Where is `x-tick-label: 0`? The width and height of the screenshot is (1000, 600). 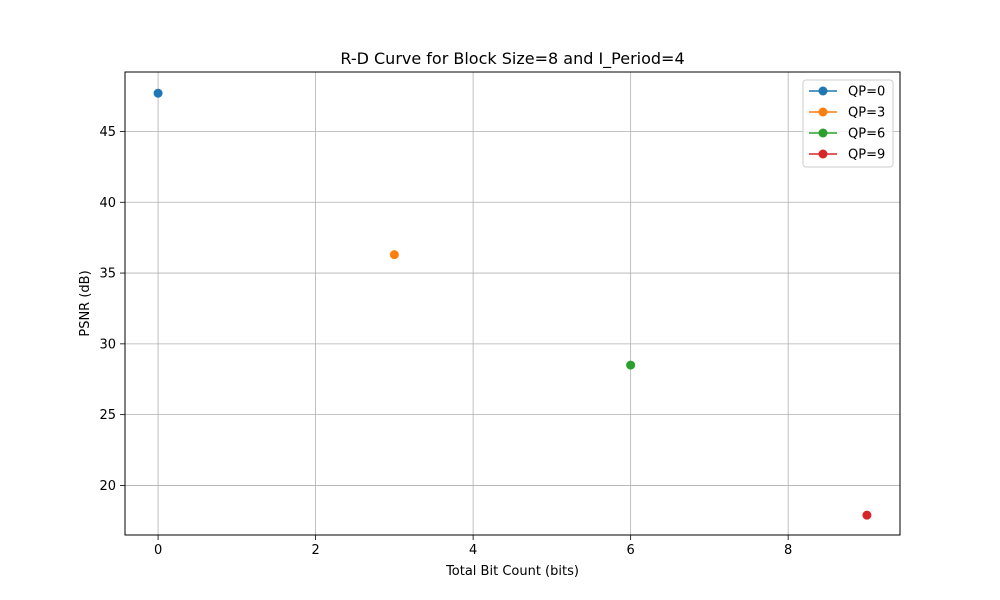 x-tick-label: 0 is located at coordinates (158, 550).